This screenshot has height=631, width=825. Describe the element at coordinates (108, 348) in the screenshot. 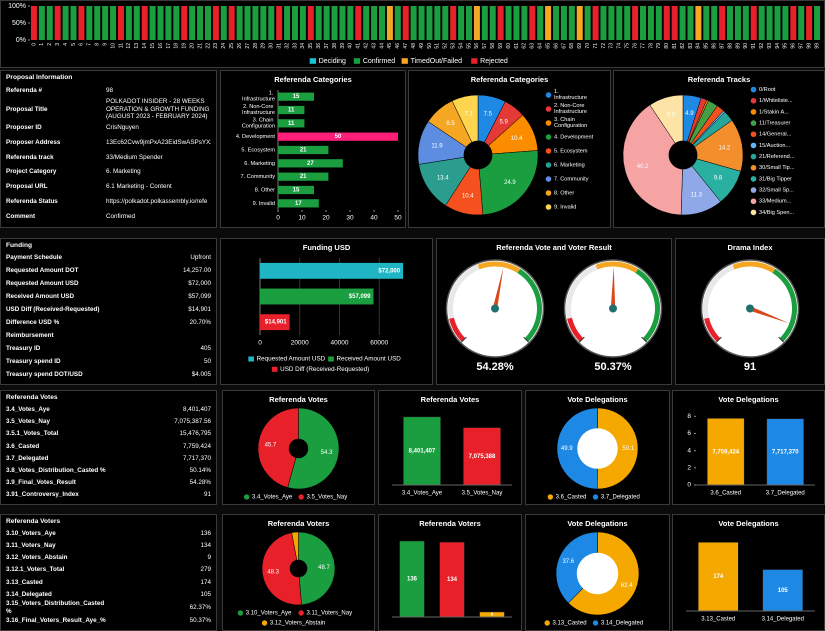

I see `table-row: Treasury ID 405` at that location.